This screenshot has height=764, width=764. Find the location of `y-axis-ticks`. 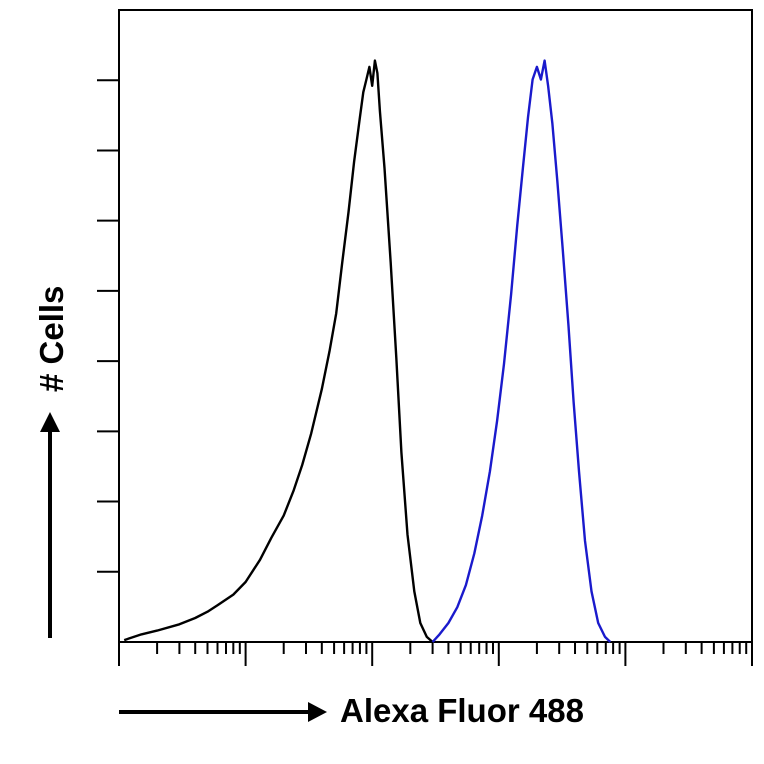

y-axis-ticks is located at coordinates (108, 326).